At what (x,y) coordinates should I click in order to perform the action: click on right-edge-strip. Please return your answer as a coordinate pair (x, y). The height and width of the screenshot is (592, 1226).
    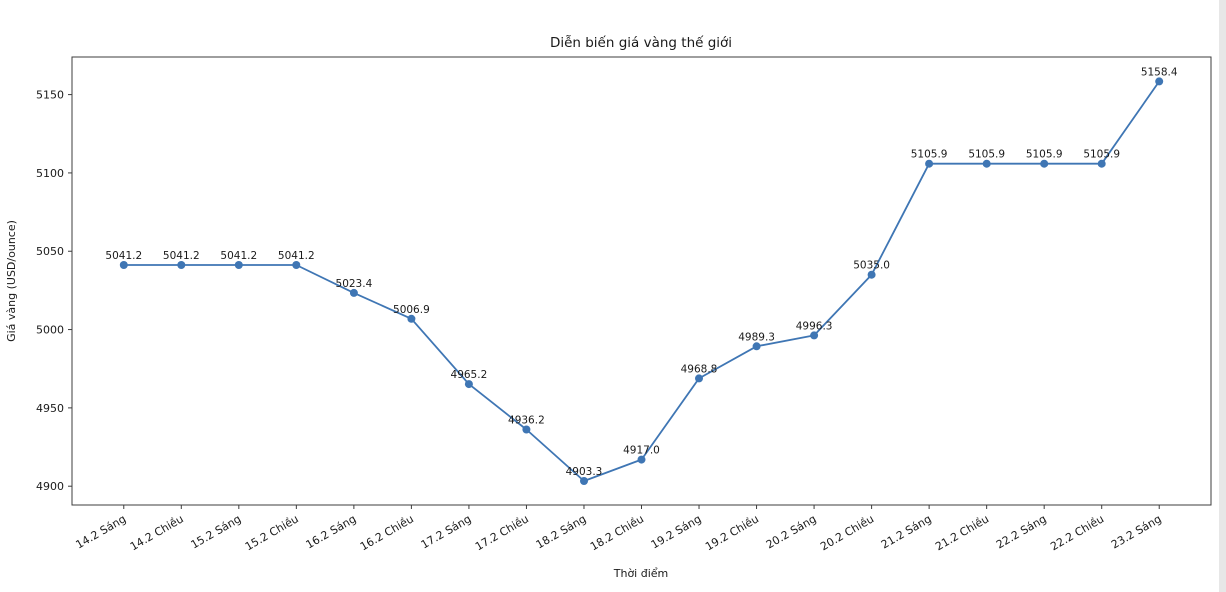
    Looking at the image, I should click on (1222, 296).